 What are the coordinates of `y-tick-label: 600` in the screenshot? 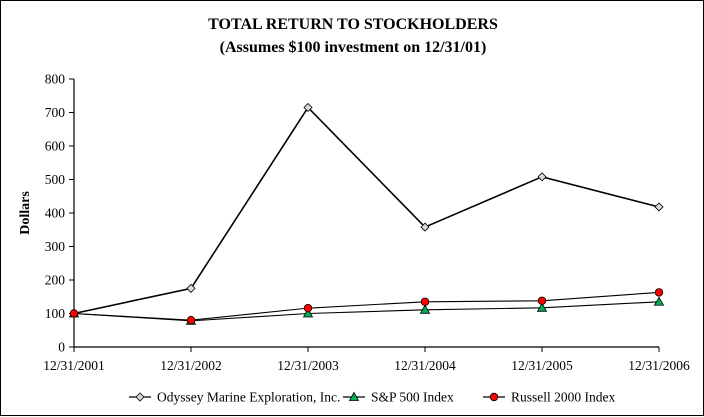 It's located at (55, 146).